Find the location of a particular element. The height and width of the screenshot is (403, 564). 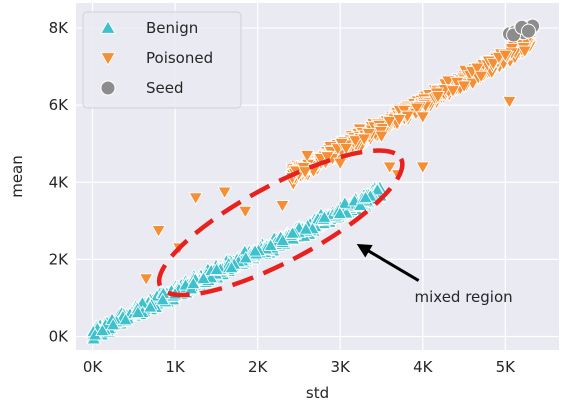

y-tick-label: 6K is located at coordinates (59, 105).